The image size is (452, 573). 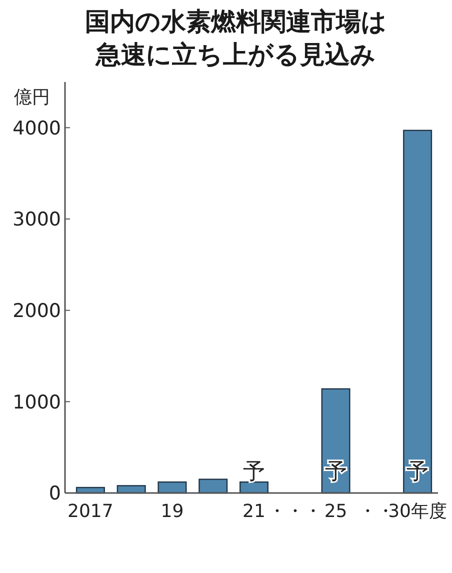 What do you see at coordinates (336, 511) in the screenshot?
I see `x-tick-label: 25` at bounding box center [336, 511].